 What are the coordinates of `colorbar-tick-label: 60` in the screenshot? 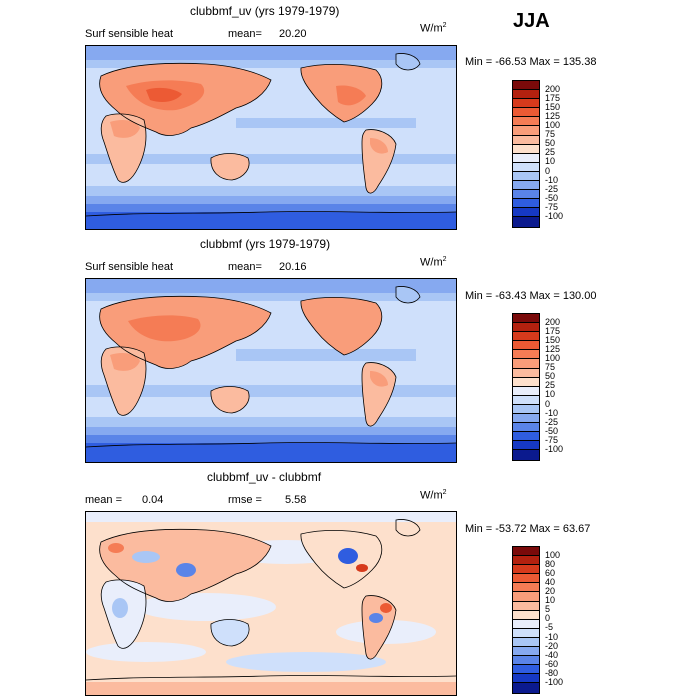 It's located at (550, 572).